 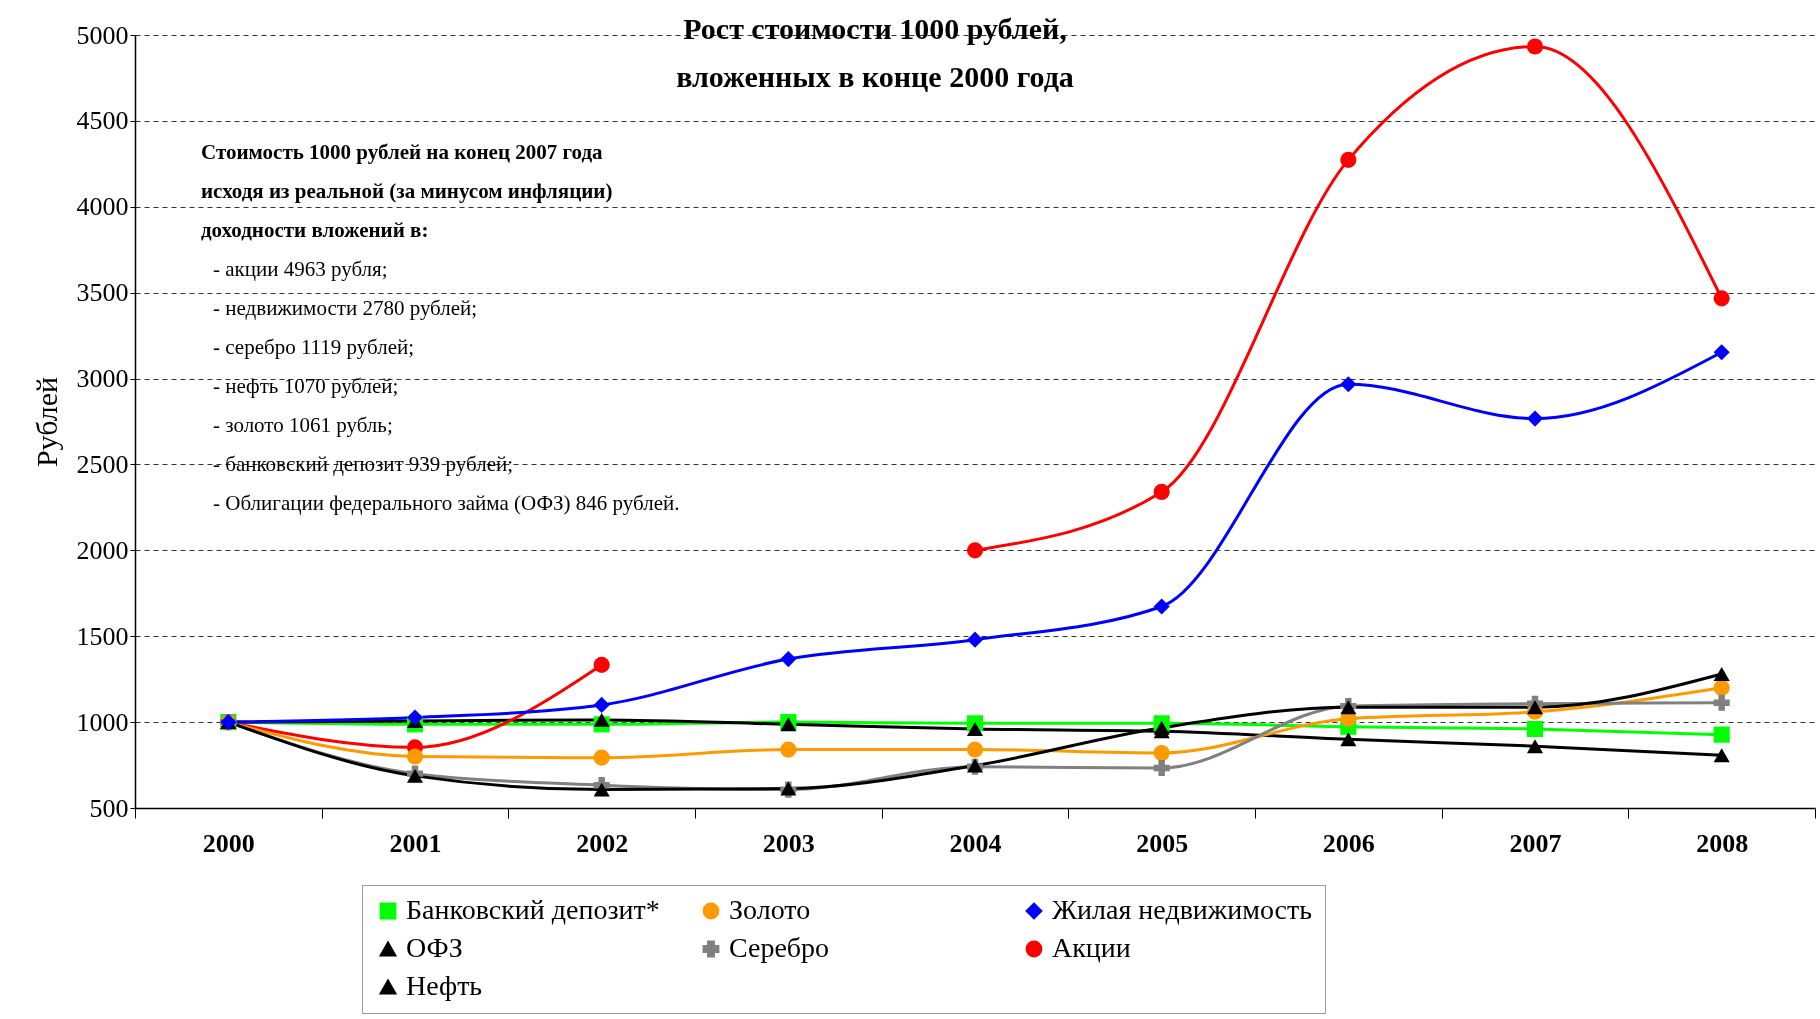 I want to click on y-tick-label: 3500, so click(x=102, y=293).